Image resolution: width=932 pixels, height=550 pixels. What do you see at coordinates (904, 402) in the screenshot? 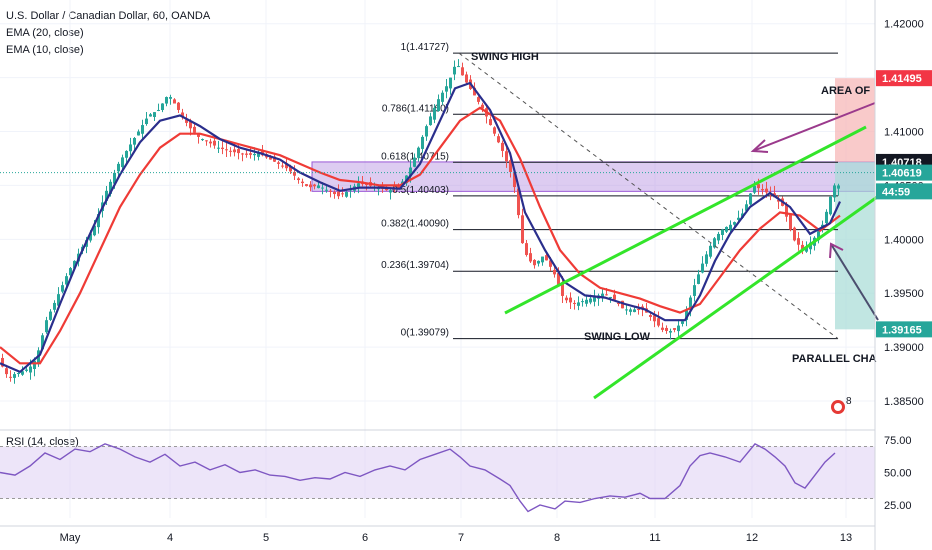
I see `price-tick-label-7: 1.38500` at bounding box center [904, 402].